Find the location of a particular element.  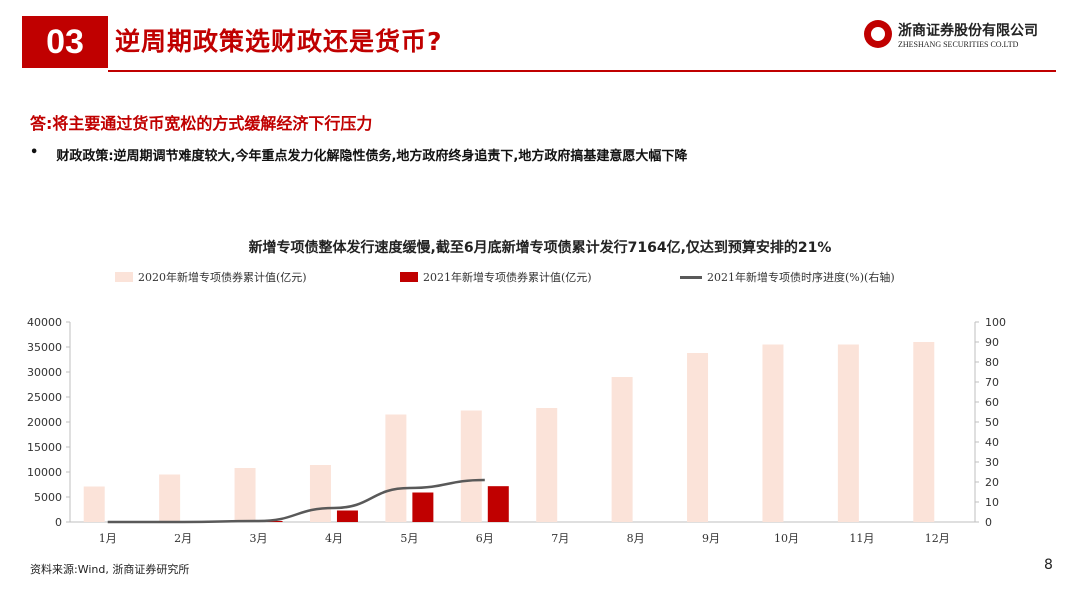

left-y-tick-label: 40000 is located at coordinates (44, 322).